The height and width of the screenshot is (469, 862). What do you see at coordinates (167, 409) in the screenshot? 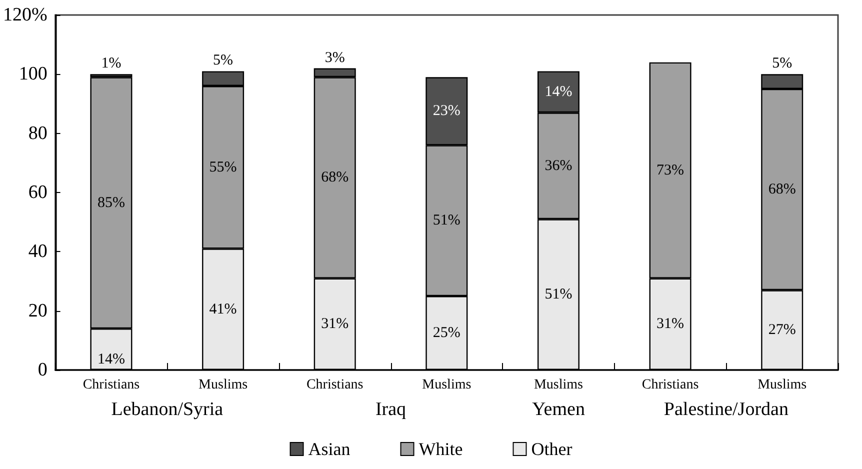
I see `text: Lebanon/Syria` at bounding box center [167, 409].